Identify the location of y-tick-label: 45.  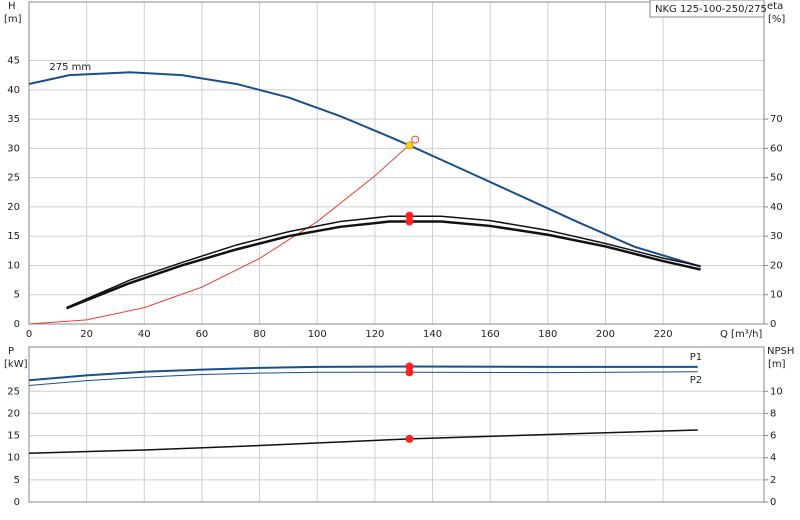
(13, 61).